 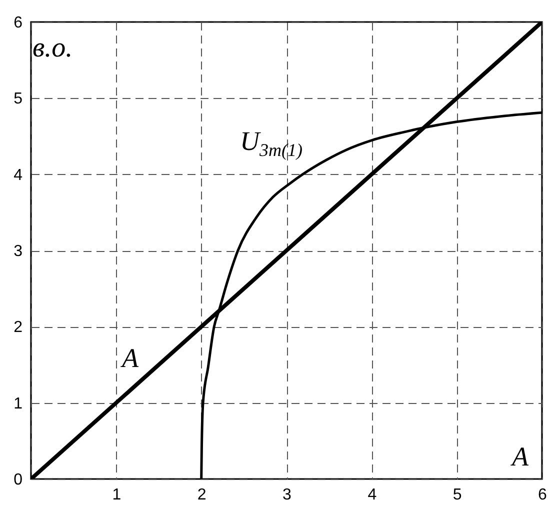 What do you see at coordinates (18, 175) in the screenshot?
I see `y-tick-label: 4` at bounding box center [18, 175].